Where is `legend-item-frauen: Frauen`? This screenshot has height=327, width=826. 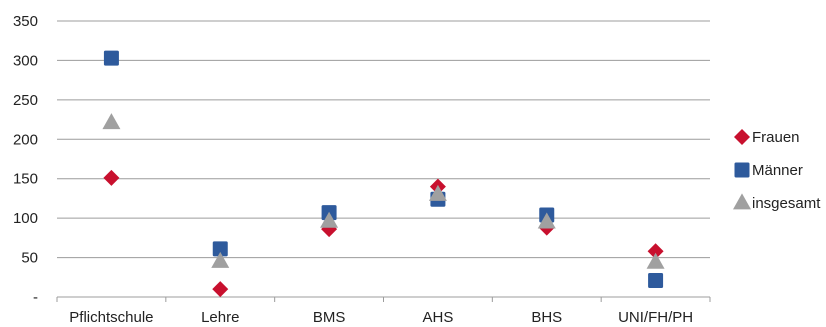 legend-item-frauen: Frauen is located at coordinates (767, 137).